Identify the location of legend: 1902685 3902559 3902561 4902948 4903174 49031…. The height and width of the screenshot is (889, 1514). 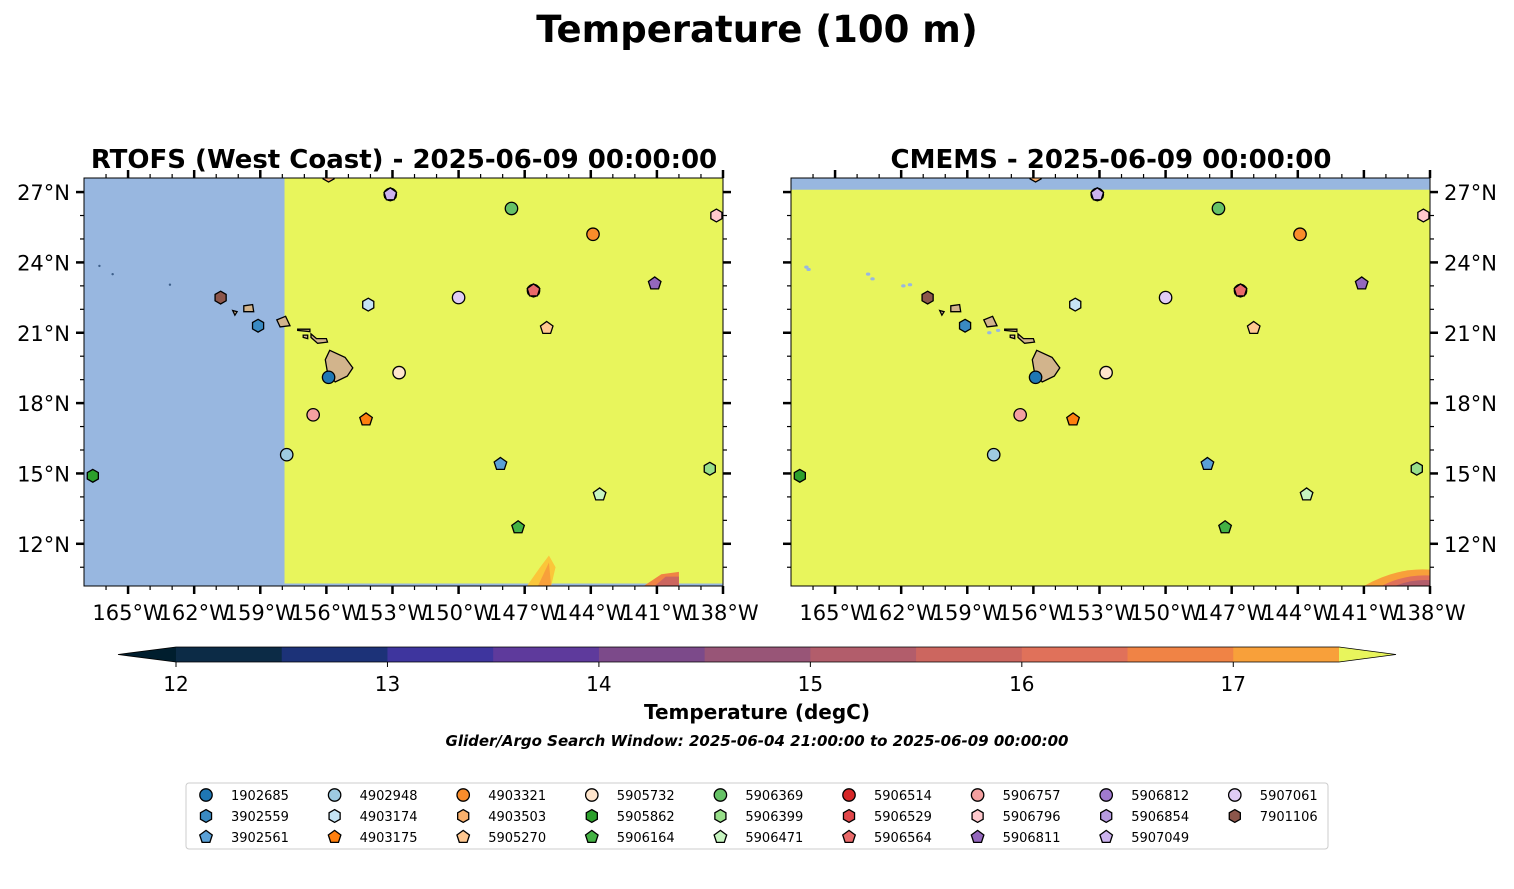
(757, 816).